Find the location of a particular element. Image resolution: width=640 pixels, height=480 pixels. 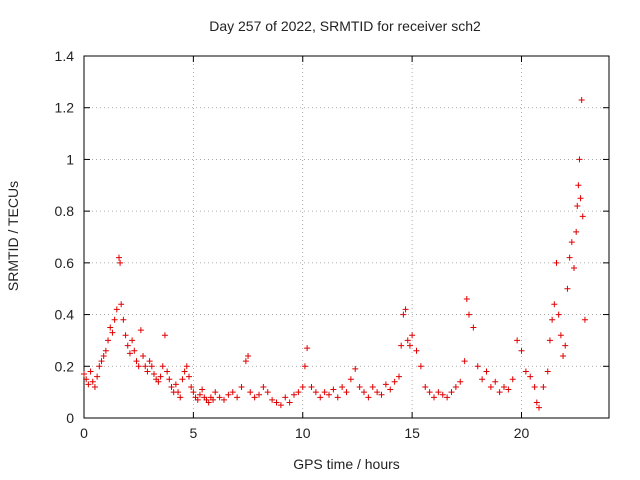

x-tick-label: 0 is located at coordinates (84, 433).